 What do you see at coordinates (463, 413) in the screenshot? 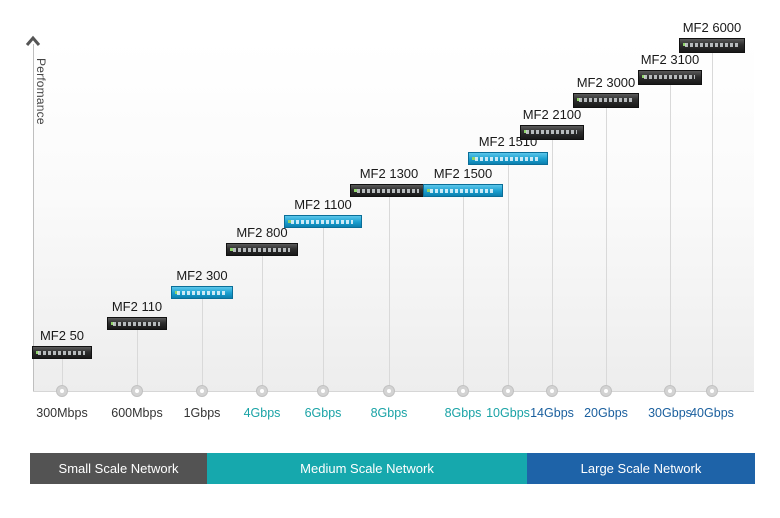
I see `throughput-label-mf2-1500: 8Gbps` at bounding box center [463, 413].